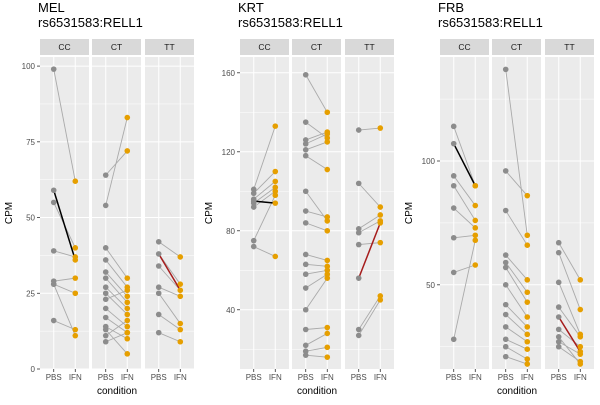 This screenshot has width=600, height=405. Describe the element at coordinates (569, 210) in the screenshot. I see `facet-tt: TT PBS IFN` at that location.